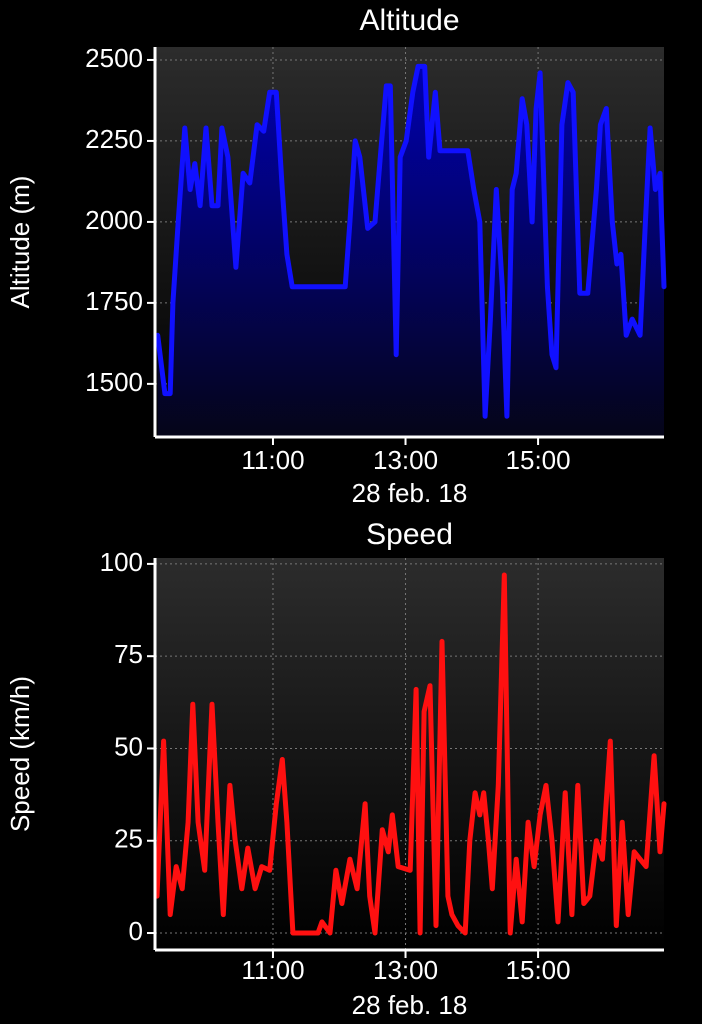  Describe the element at coordinates (121, 562) in the screenshot. I see `y-tick-label: 100` at that location.